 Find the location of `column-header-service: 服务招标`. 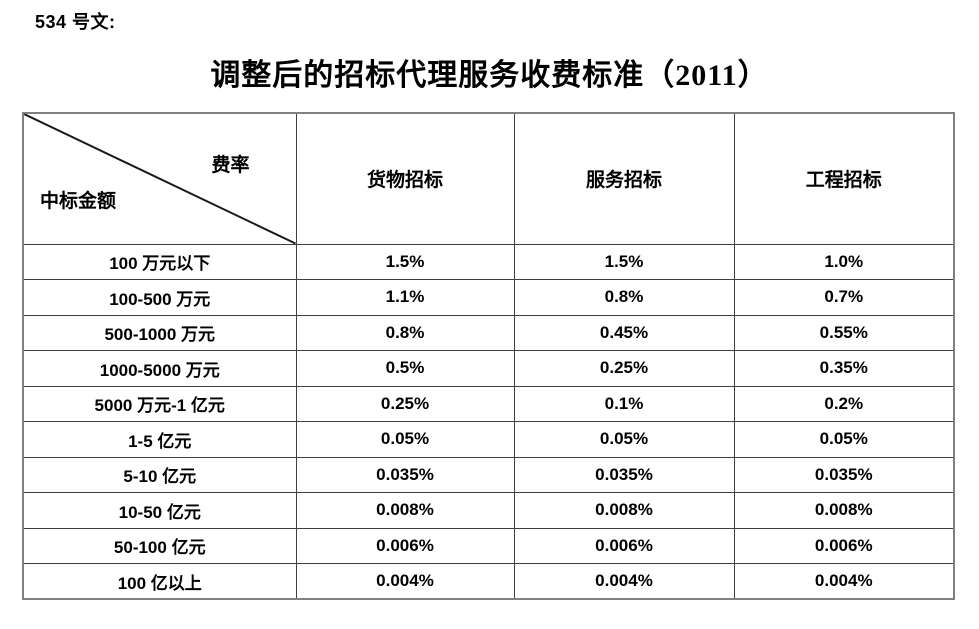

column-header-service: 服务招标 is located at coordinates (624, 178).